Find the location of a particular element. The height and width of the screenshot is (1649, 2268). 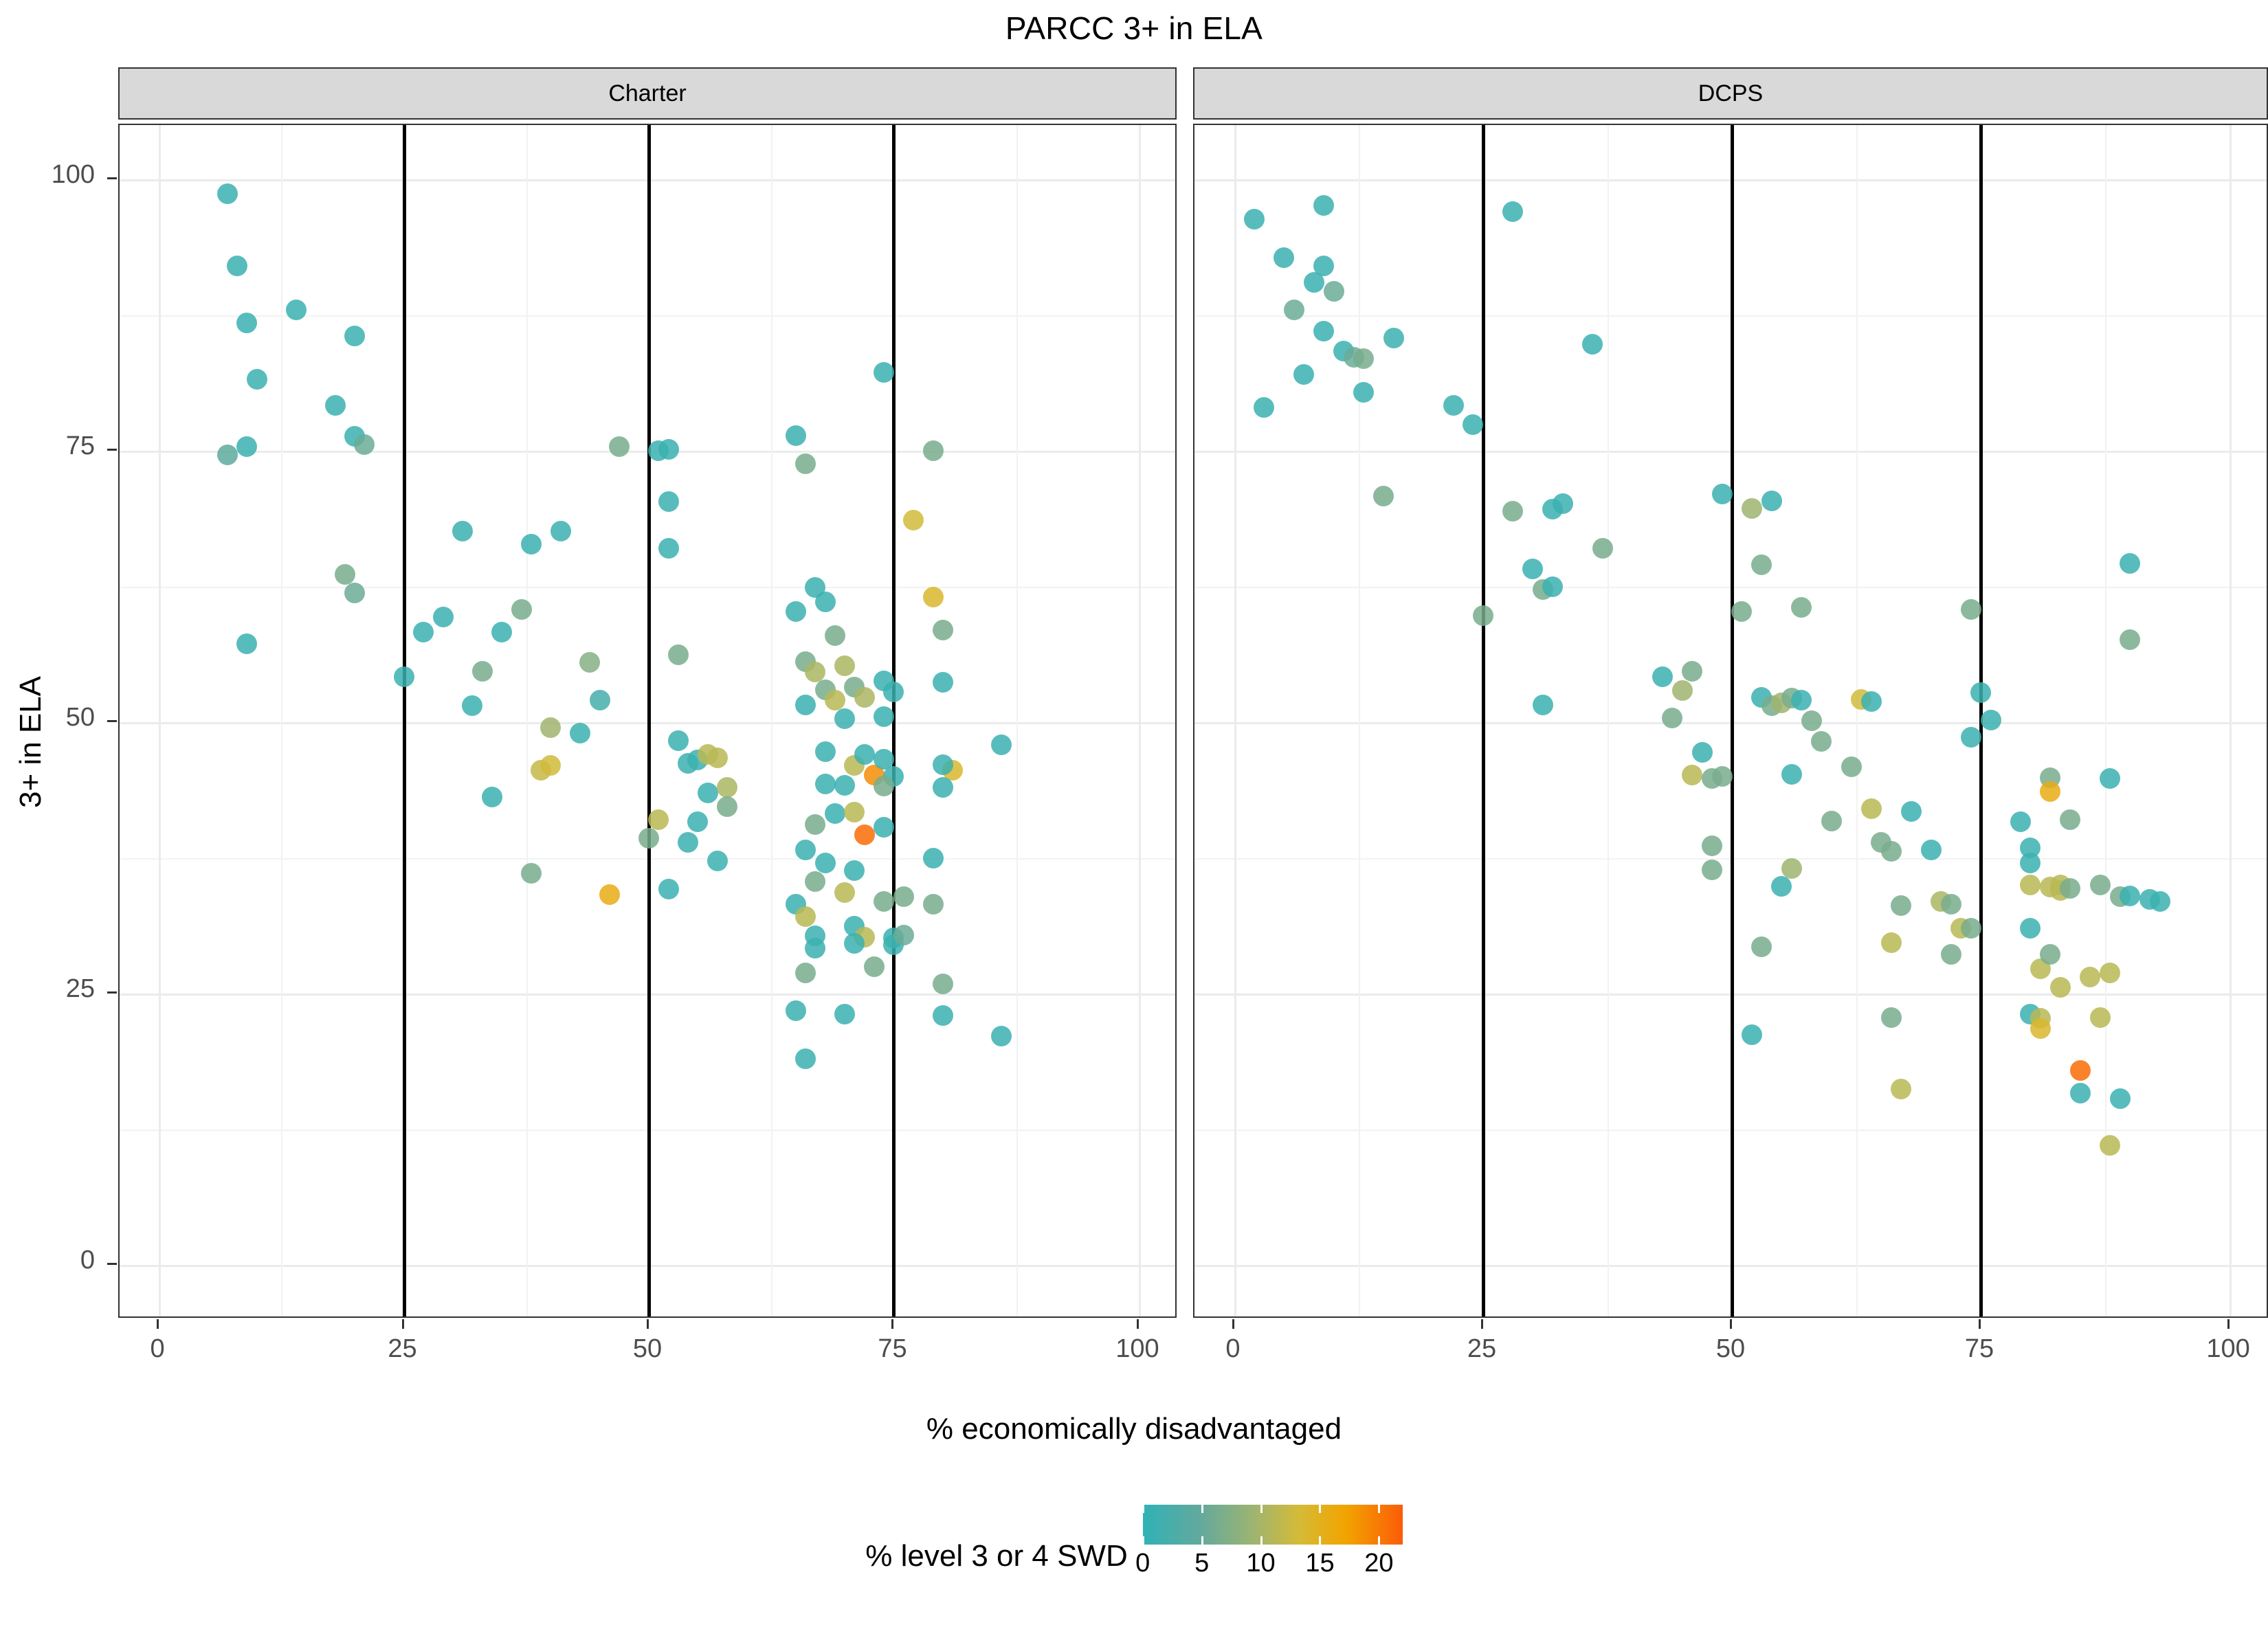

facet-strip-dcps-label: DCPS is located at coordinates (1731, 93).